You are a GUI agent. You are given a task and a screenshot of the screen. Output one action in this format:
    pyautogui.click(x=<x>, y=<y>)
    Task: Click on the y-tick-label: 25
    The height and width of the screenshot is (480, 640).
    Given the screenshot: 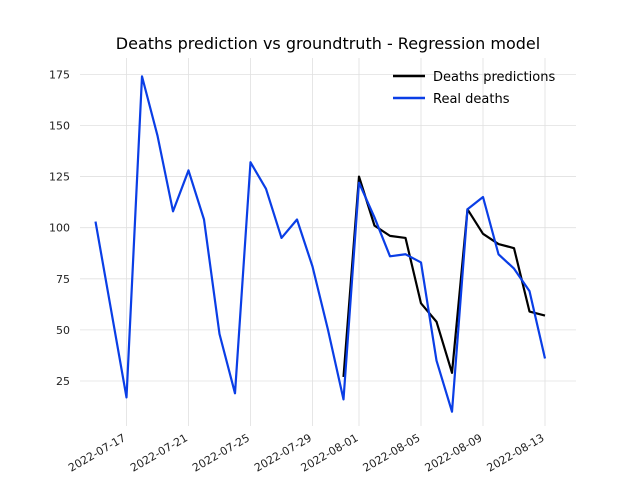 What is the action you would take?
    pyautogui.click(x=63, y=381)
    